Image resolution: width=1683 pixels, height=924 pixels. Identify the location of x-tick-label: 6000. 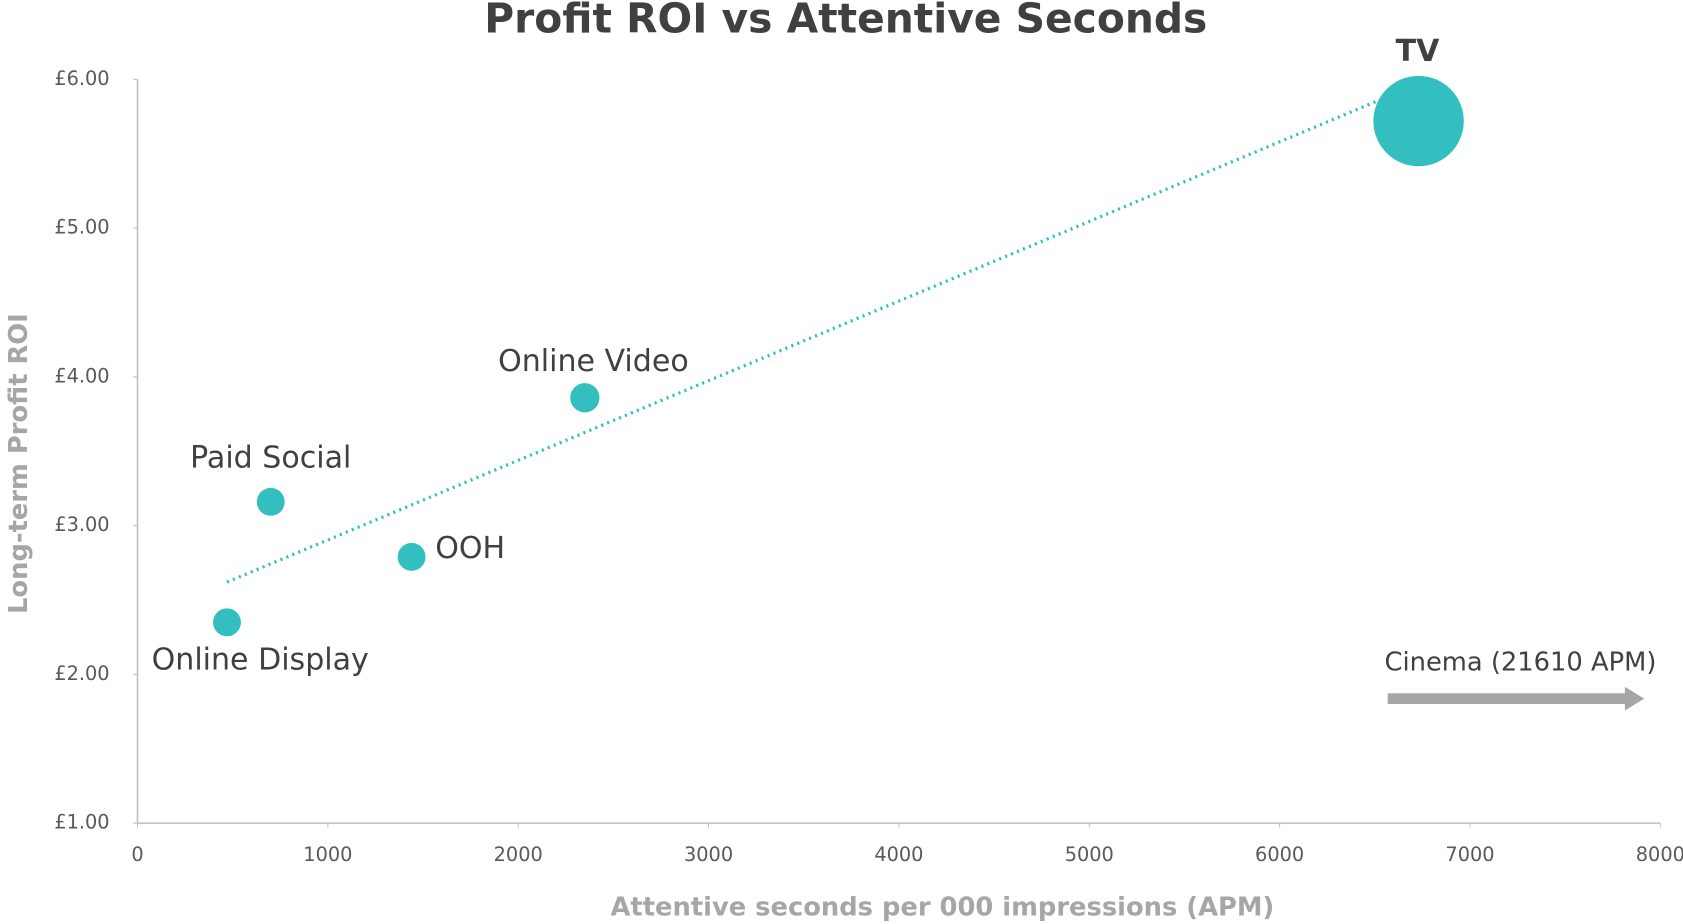
(1279, 854).